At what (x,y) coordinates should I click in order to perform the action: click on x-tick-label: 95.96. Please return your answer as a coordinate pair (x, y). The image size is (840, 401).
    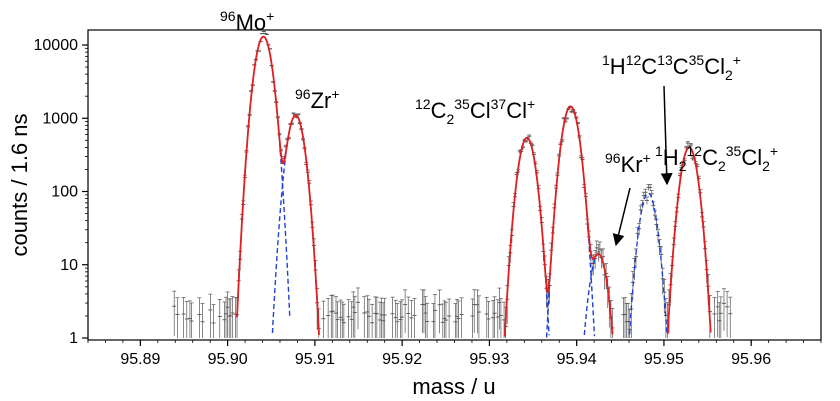
    Looking at the image, I should click on (751, 359).